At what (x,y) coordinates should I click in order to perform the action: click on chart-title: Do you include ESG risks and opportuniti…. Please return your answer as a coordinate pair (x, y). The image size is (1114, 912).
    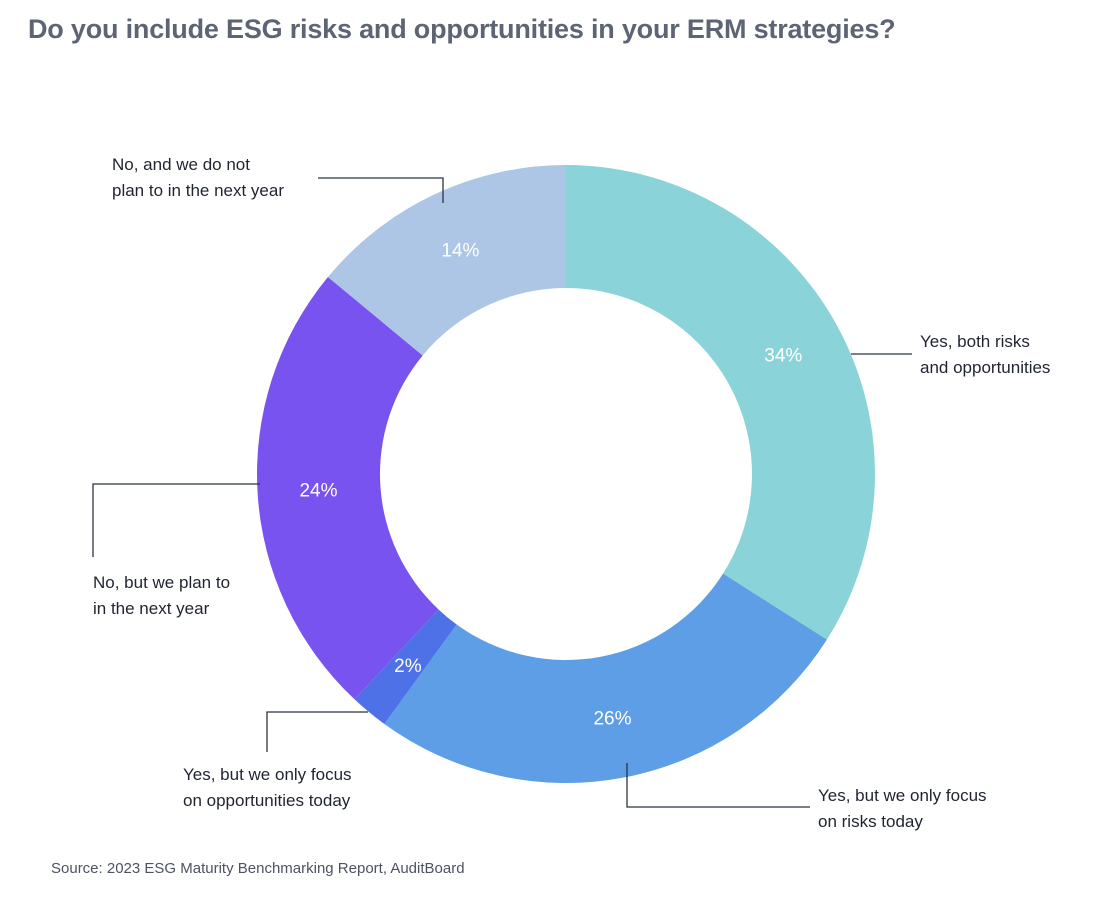
    Looking at the image, I should click on (462, 29).